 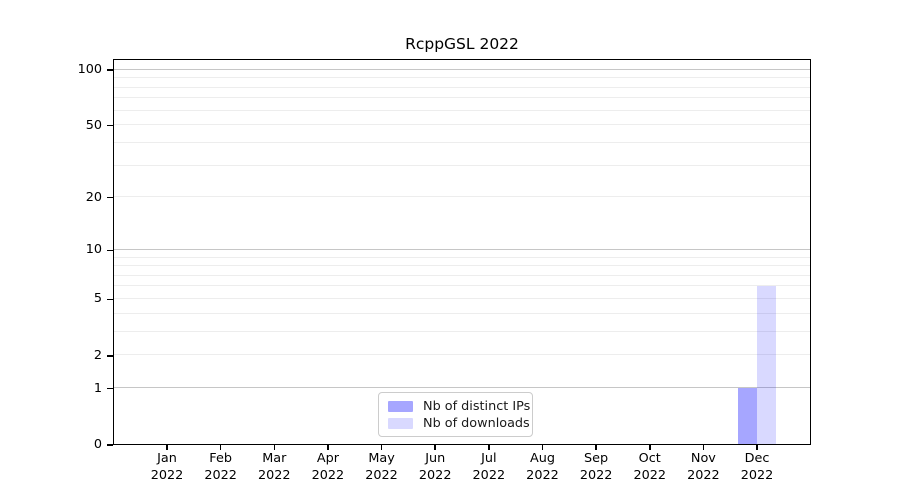 I want to click on legend-label: Nb of downloads, so click(x=476, y=423).